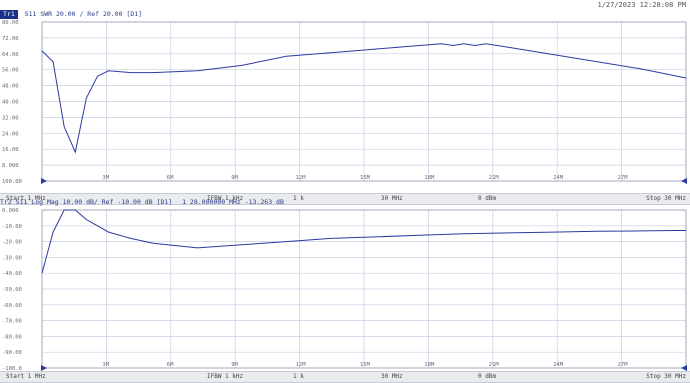  I want to click on trace1-y-tick-label: 56.00, so click(10, 71).